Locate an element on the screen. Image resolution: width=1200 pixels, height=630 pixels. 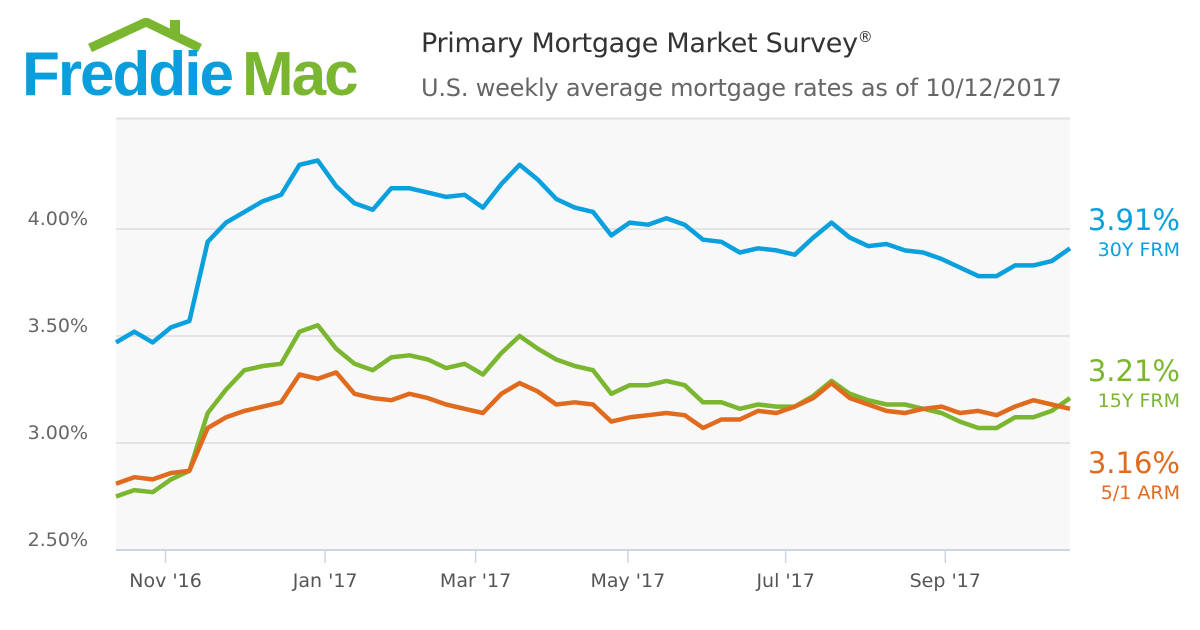
x-tick-label: May '17 is located at coordinates (627, 581).